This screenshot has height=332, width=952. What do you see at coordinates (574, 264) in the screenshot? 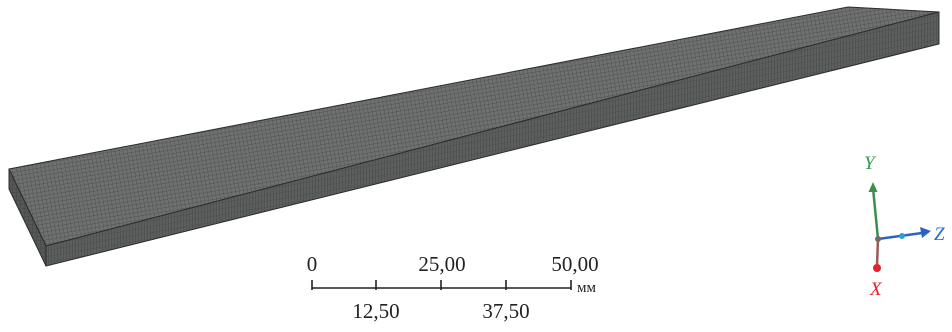
I see `scale-label-50: 50,00` at bounding box center [574, 264].